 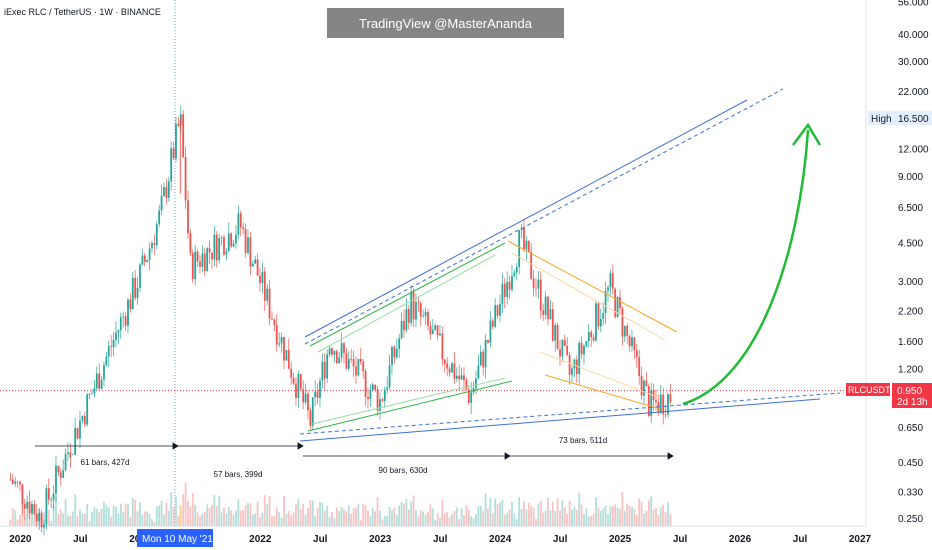 What do you see at coordinates (913, 92) in the screenshot?
I see `price-tick-label: 22.000` at bounding box center [913, 92].